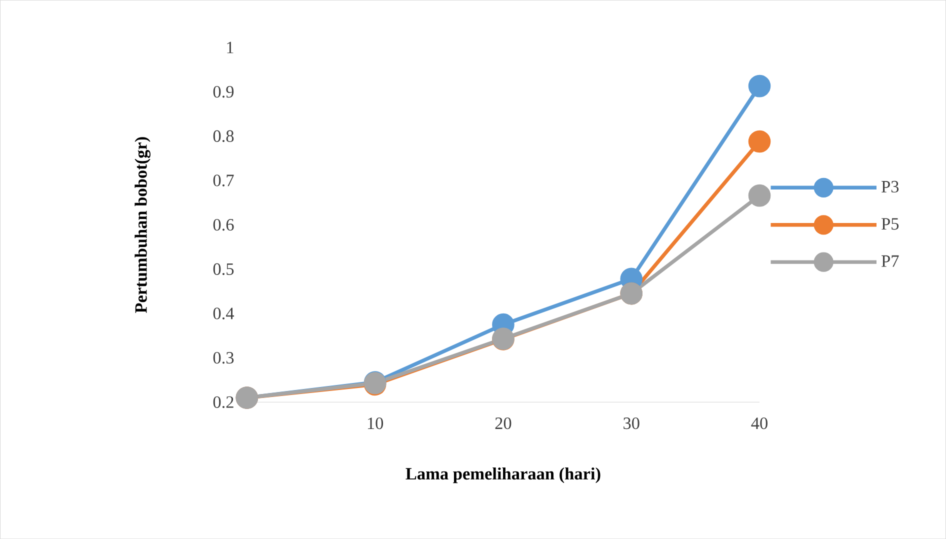 The image size is (946, 539). I want to click on y-tick-label: 0.2, so click(223, 402).